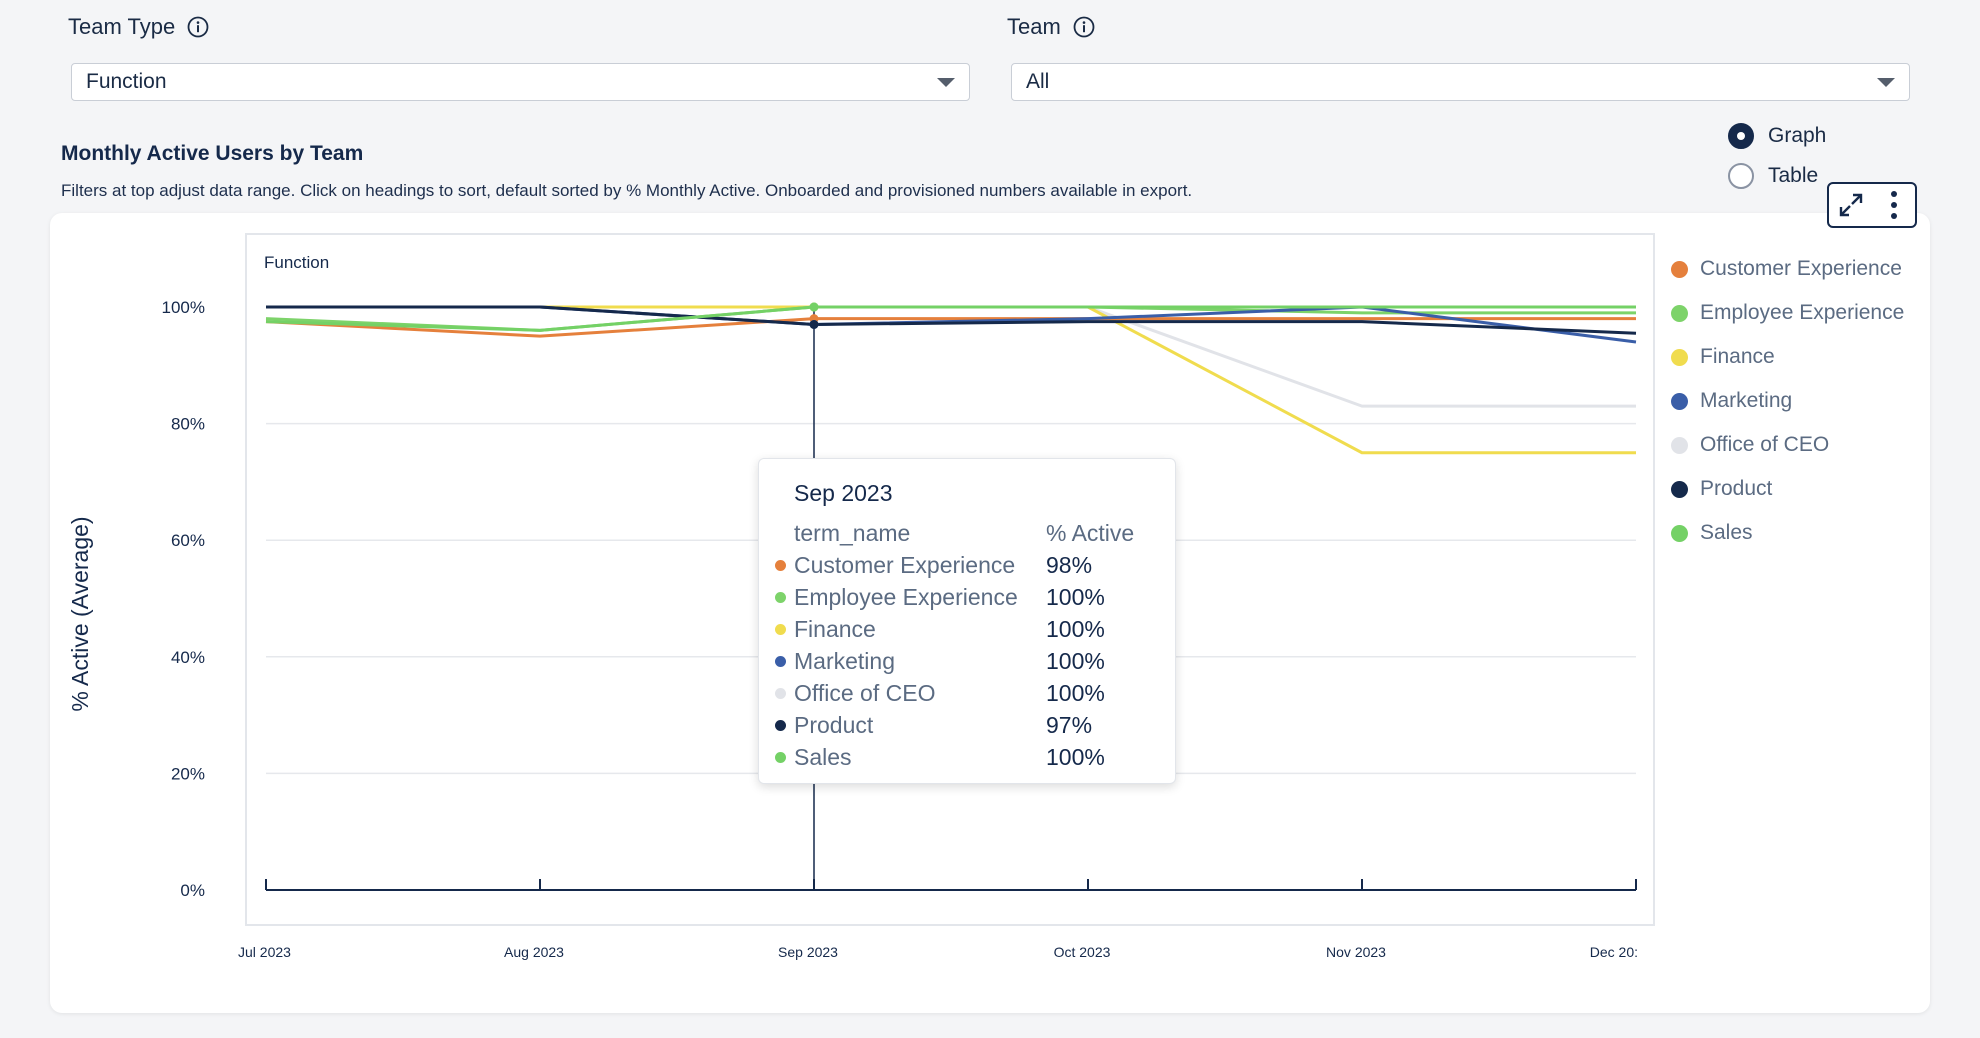 The width and height of the screenshot is (1980, 1038). I want to click on view-toggle: Graph Table, so click(1777, 156).